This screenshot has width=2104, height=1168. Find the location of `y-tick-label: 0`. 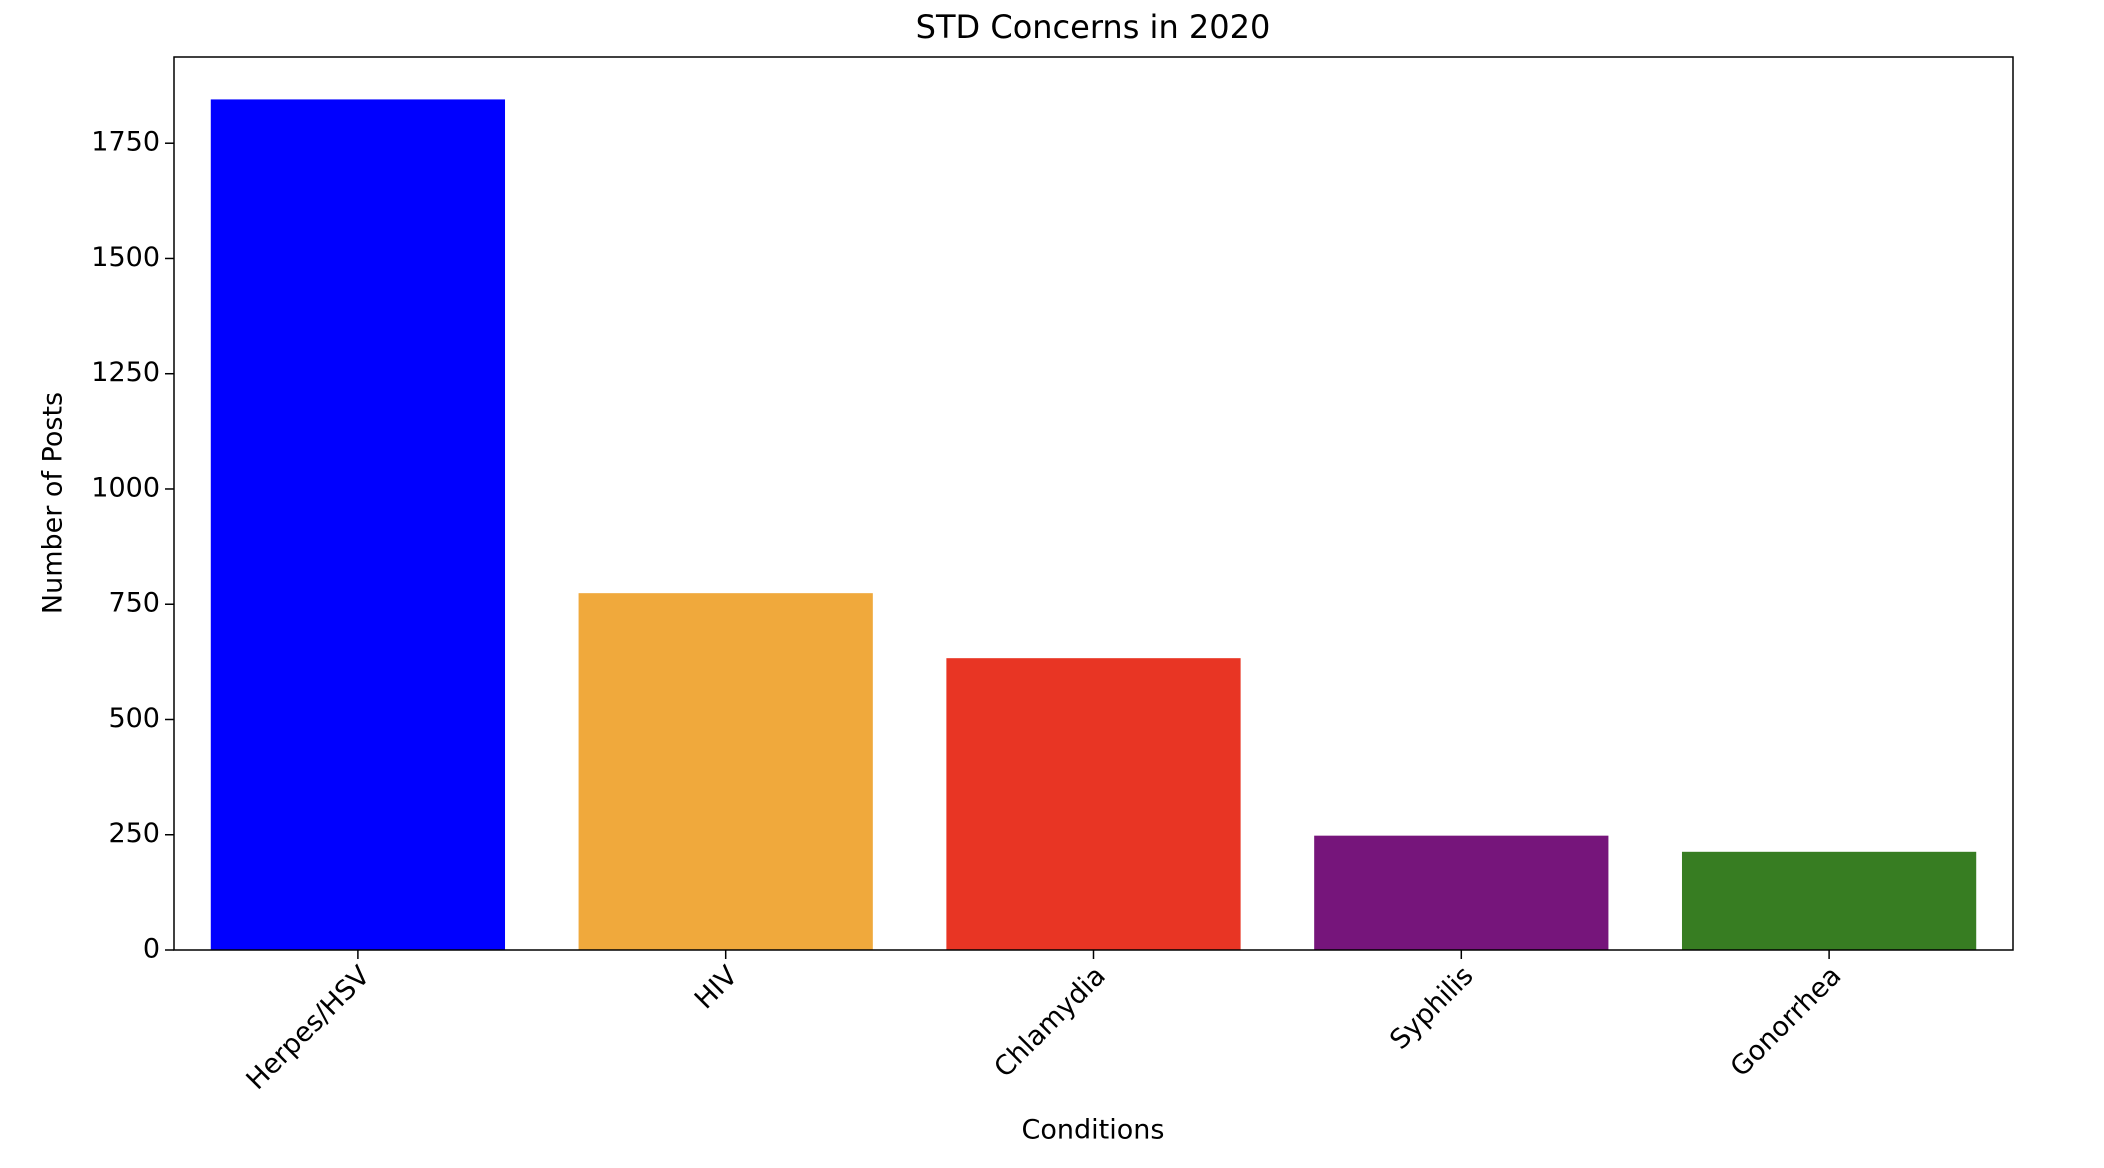

y-tick-label: 0 is located at coordinates (151, 949).